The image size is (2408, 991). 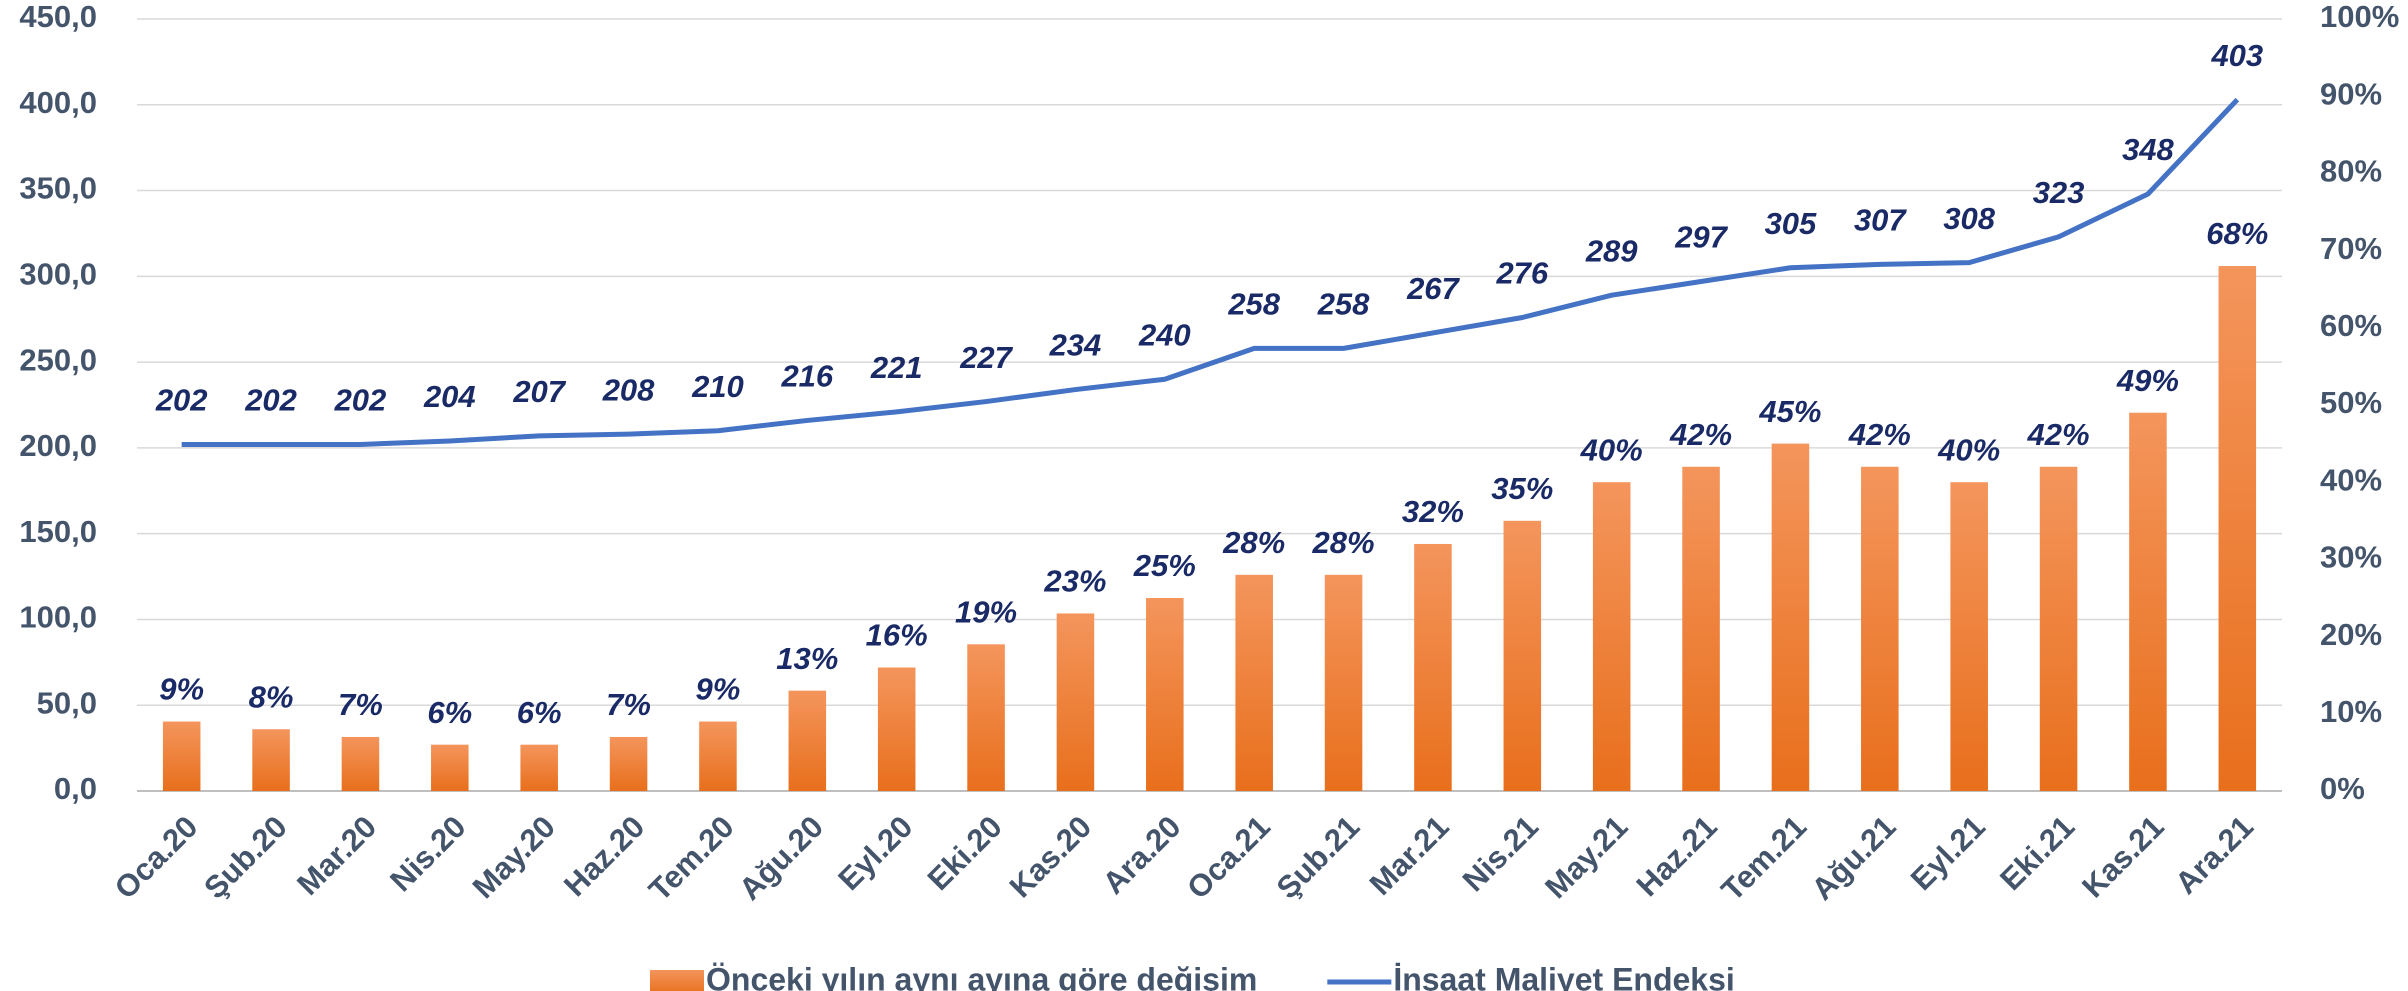 I want to click on y2-tick-label: 40%, so click(x=2351, y=479).